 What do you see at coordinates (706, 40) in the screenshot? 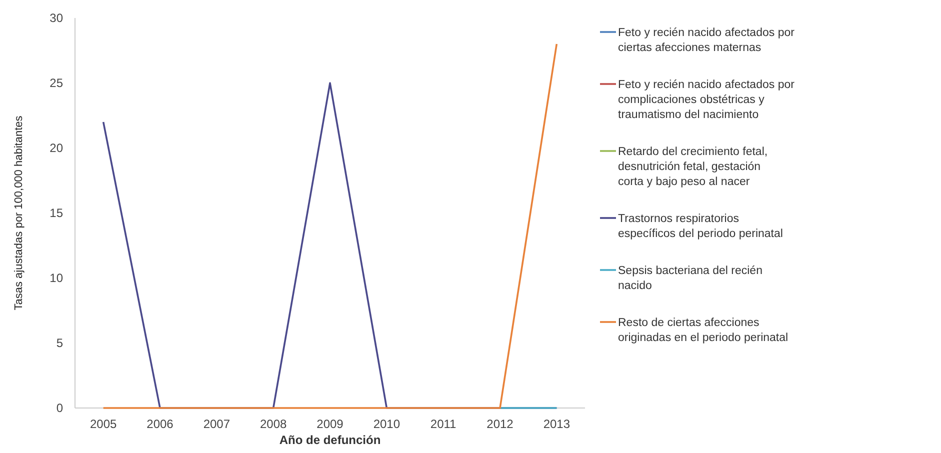
I see `legend-label: Feto y recién nacido afectados por ciertas afecciones maternas` at bounding box center [706, 40].